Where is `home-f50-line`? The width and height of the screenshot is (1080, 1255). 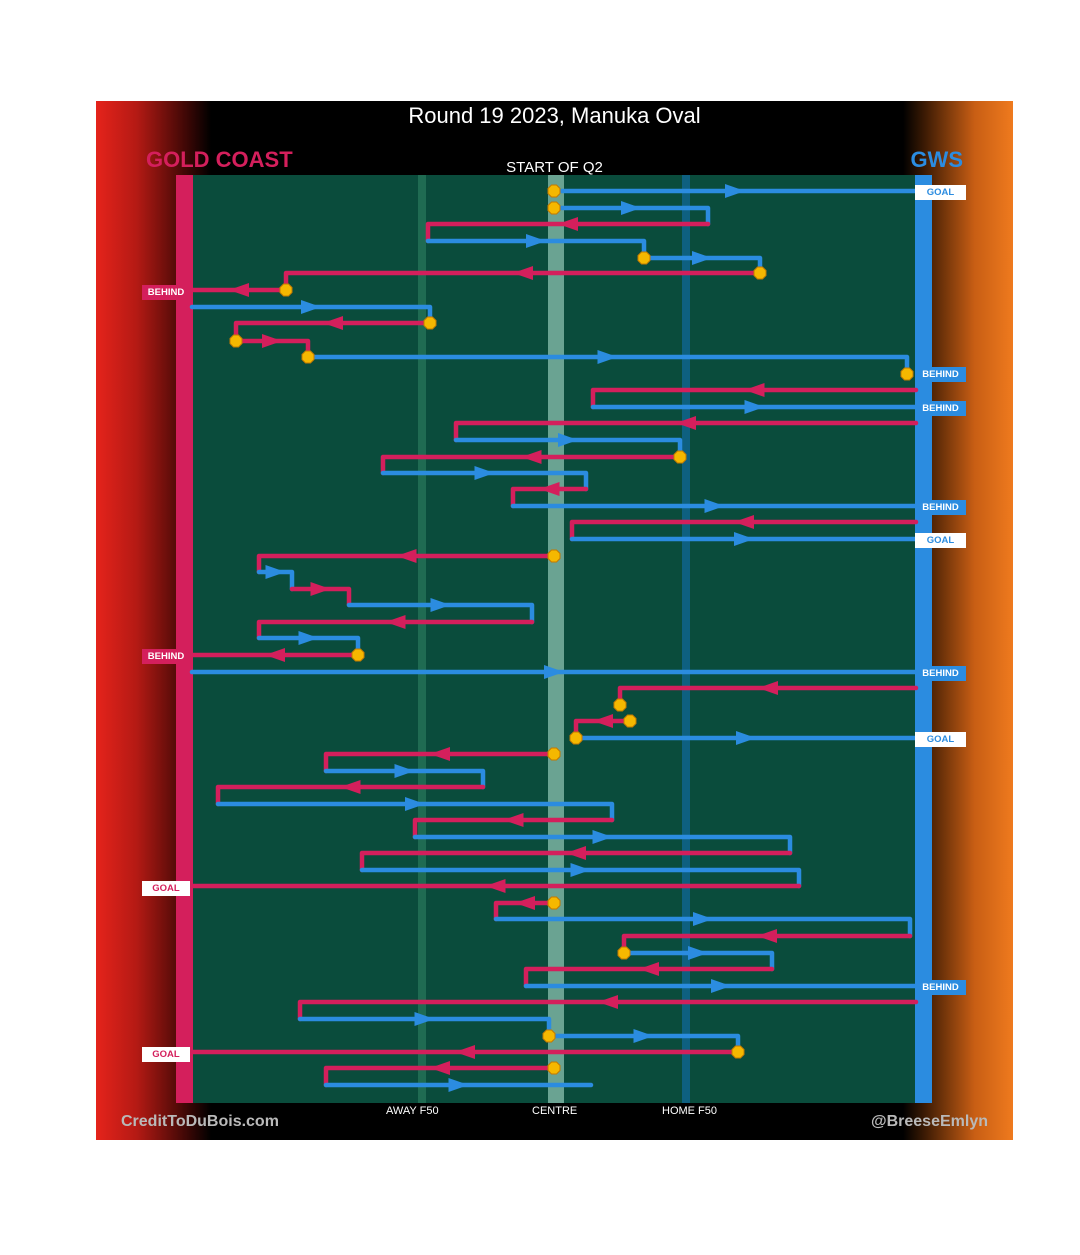
home-f50-line is located at coordinates (686, 639).